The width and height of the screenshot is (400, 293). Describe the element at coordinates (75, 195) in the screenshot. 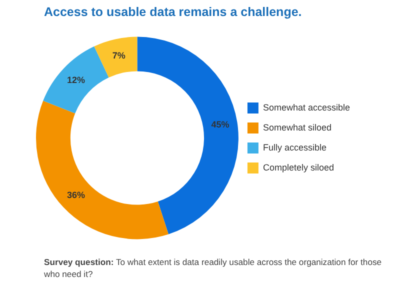

I see `data-label: 36%` at that location.